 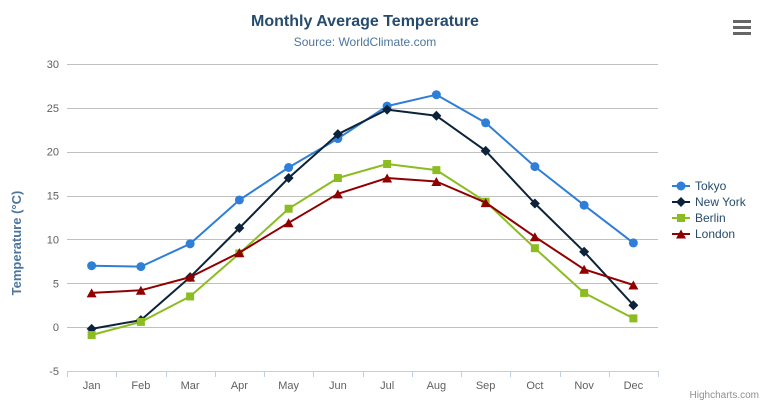 What do you see at coordinates (53, 197) in the screenshot?
I see `y-axis-label: 15` at bounding box center [53, 197].